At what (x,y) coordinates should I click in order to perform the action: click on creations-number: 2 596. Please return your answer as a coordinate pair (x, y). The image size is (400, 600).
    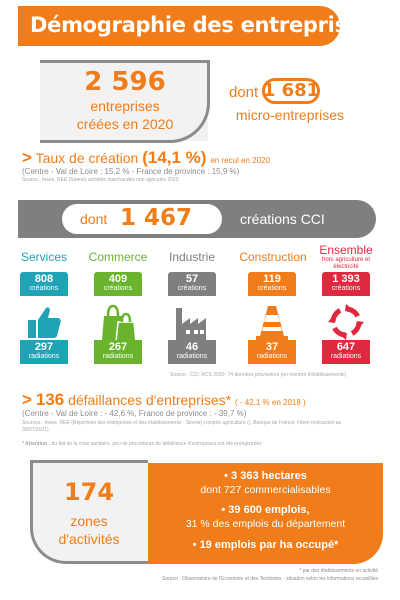
    Looking at the image, I should click on (125, 82).